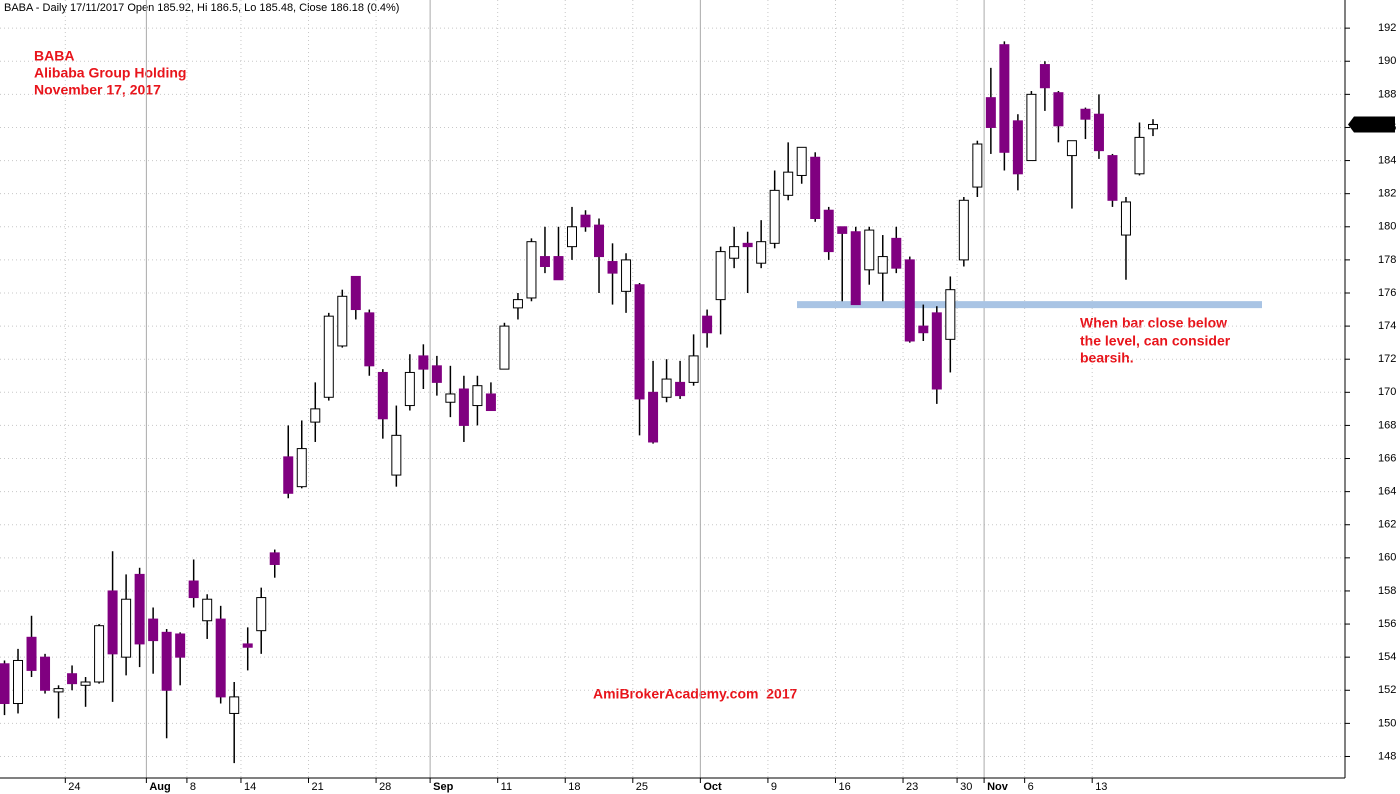  Describe the element at coordinates (1387, 293) in the screenshot. I see `y-tick-label: 176` at that location.